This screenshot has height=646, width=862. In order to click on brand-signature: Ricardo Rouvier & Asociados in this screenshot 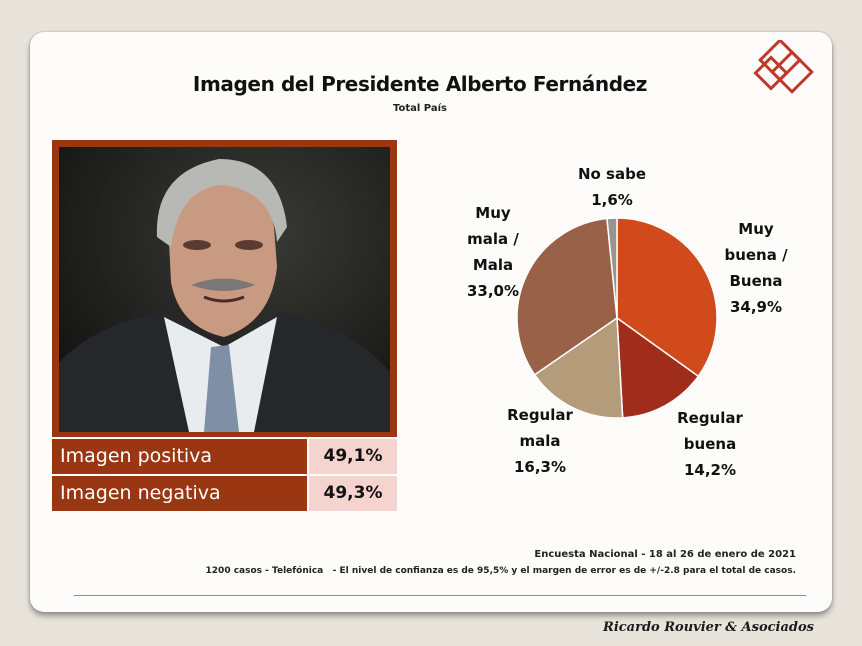, I will do `click(708, 627)`.